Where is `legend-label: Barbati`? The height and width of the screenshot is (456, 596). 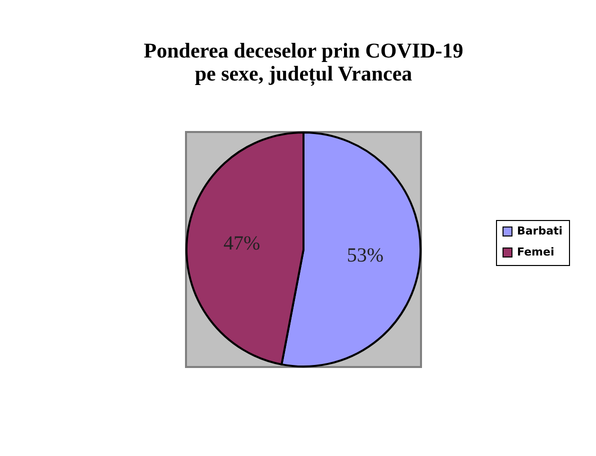 legend-label: Barbati is located at coordinates (540, 231).